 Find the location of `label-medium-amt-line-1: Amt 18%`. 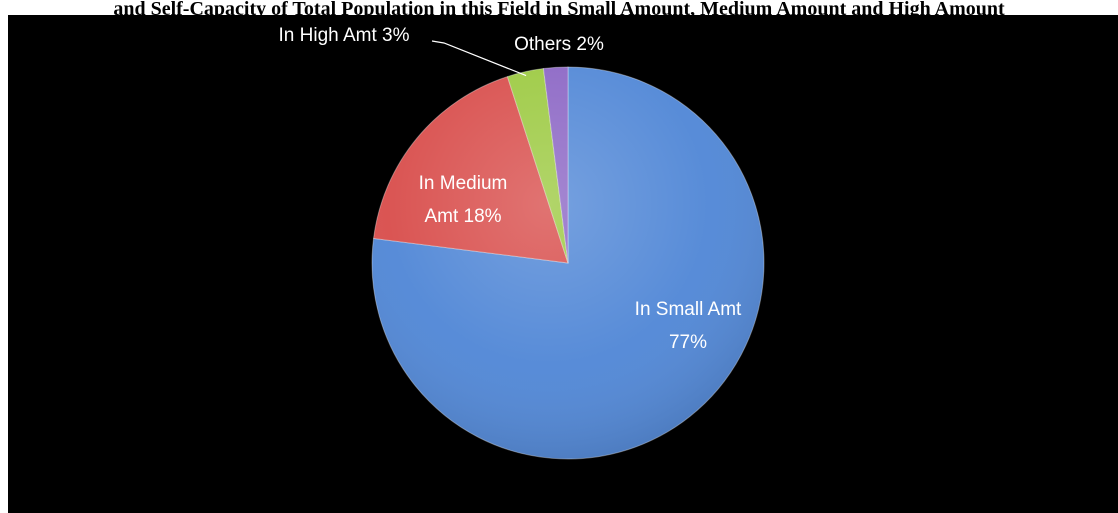

label-medium-amt-line-1: Amt 18% is located at coordinates (462, 216).